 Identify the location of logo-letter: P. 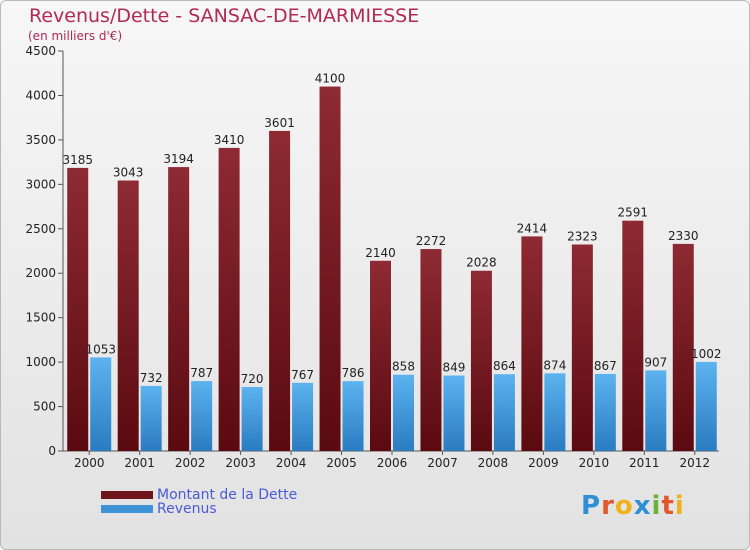
(591, 506).